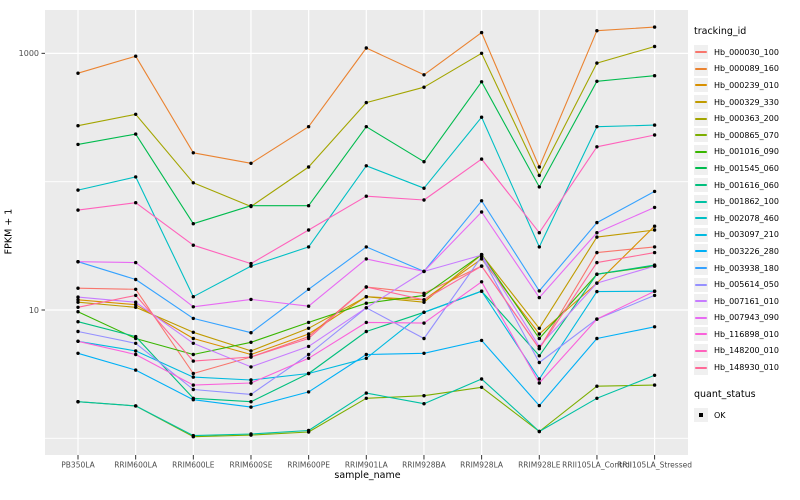  What do you see at coordinates (701, 415) in the screenshot?
I see `point-key-icon` at bounding box center [701, 415].